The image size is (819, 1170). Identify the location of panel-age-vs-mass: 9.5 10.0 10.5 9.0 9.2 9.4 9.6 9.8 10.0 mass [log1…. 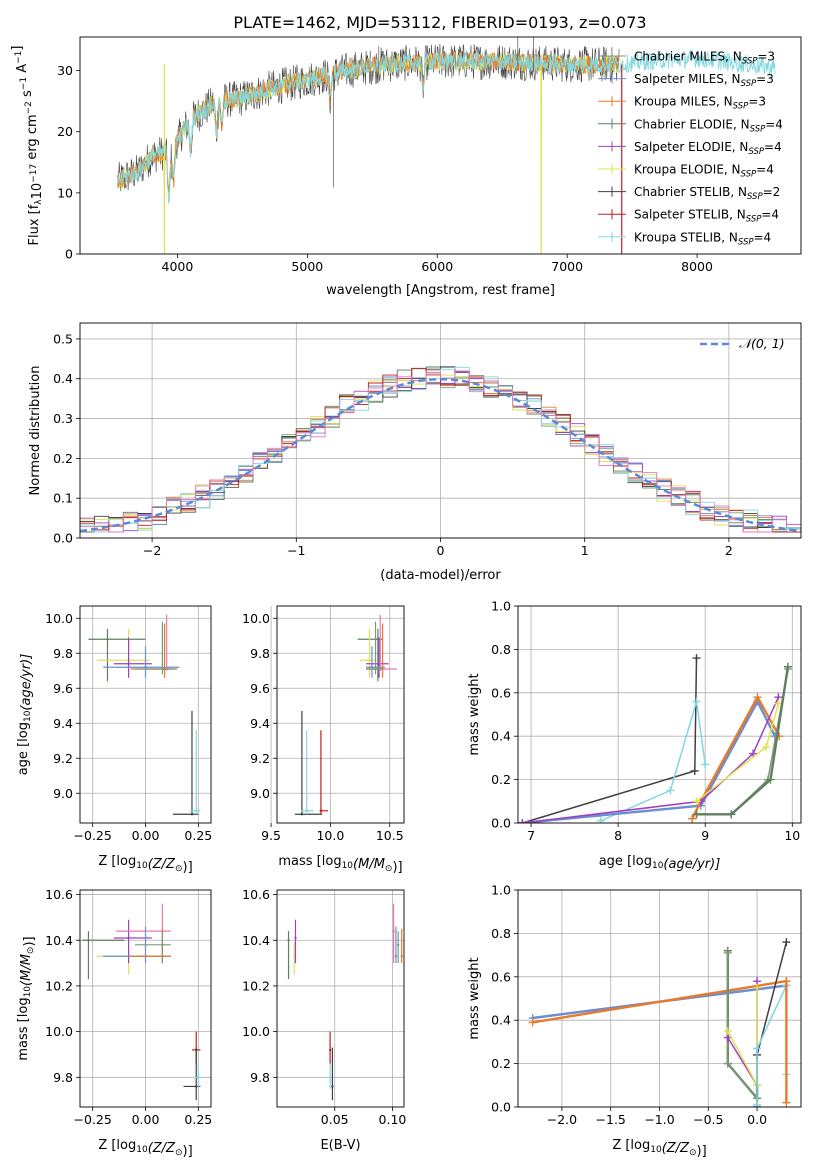
(323, 740).